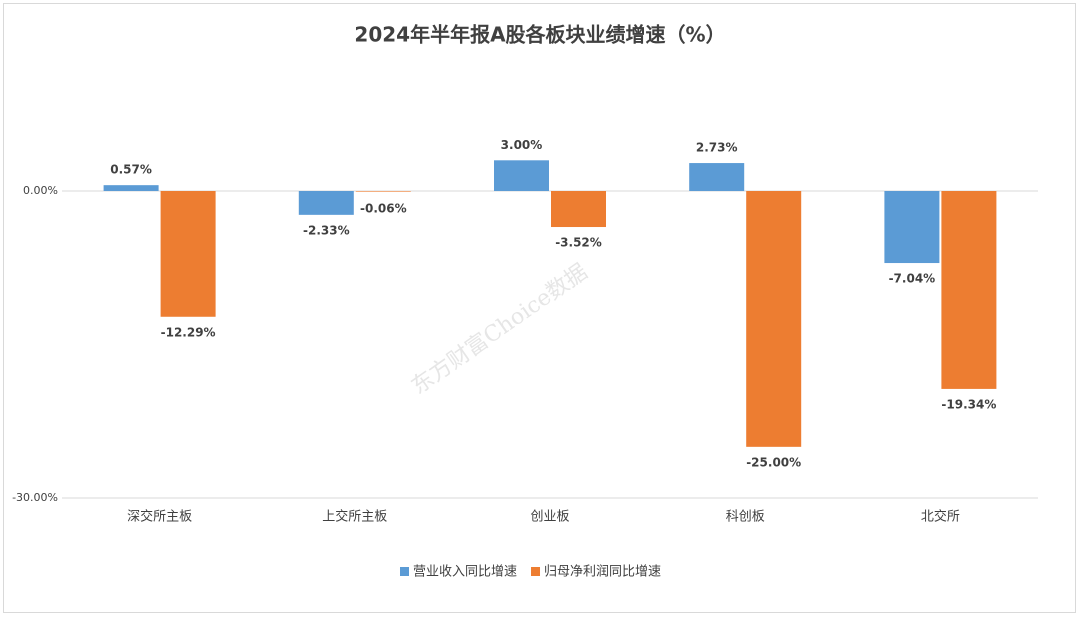 The width and height of the screenshot is (1080, 617). I want to click on legend-label: 归母净利润同比增速, so click(602, 572).